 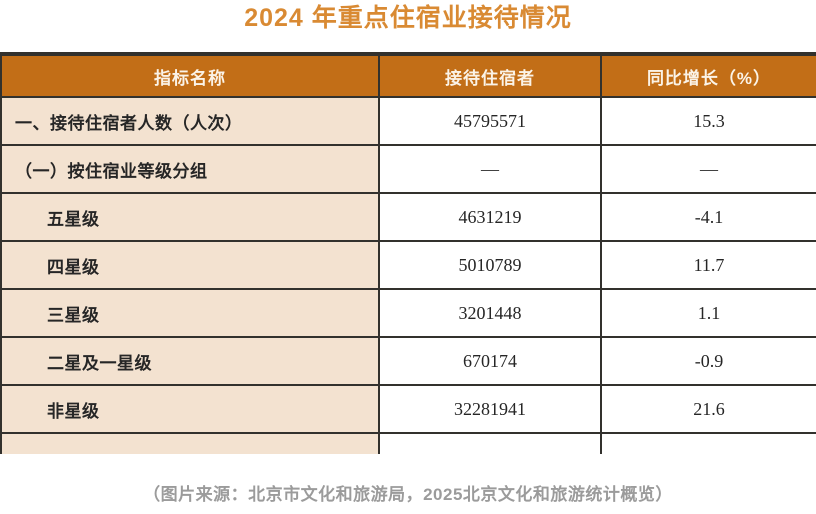 I want to click on indicator-cell: 三星级, so click(x=190, y=313).